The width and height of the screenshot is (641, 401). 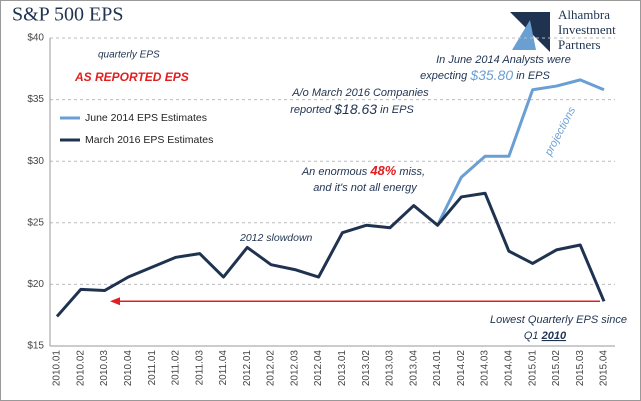 I want to click on annotation-part: 48%, so click(x=382, y=170).